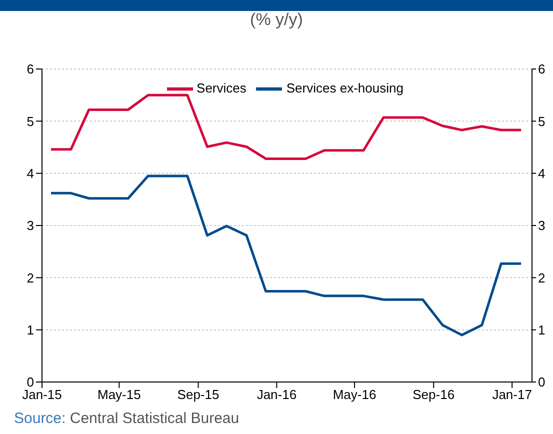 The width and height of the screenshot is (553, 434). What do you see at coordinates (542, 226) in the screenshot?
I see `y2-tick-label: 3` at bounding box center [542, 226].